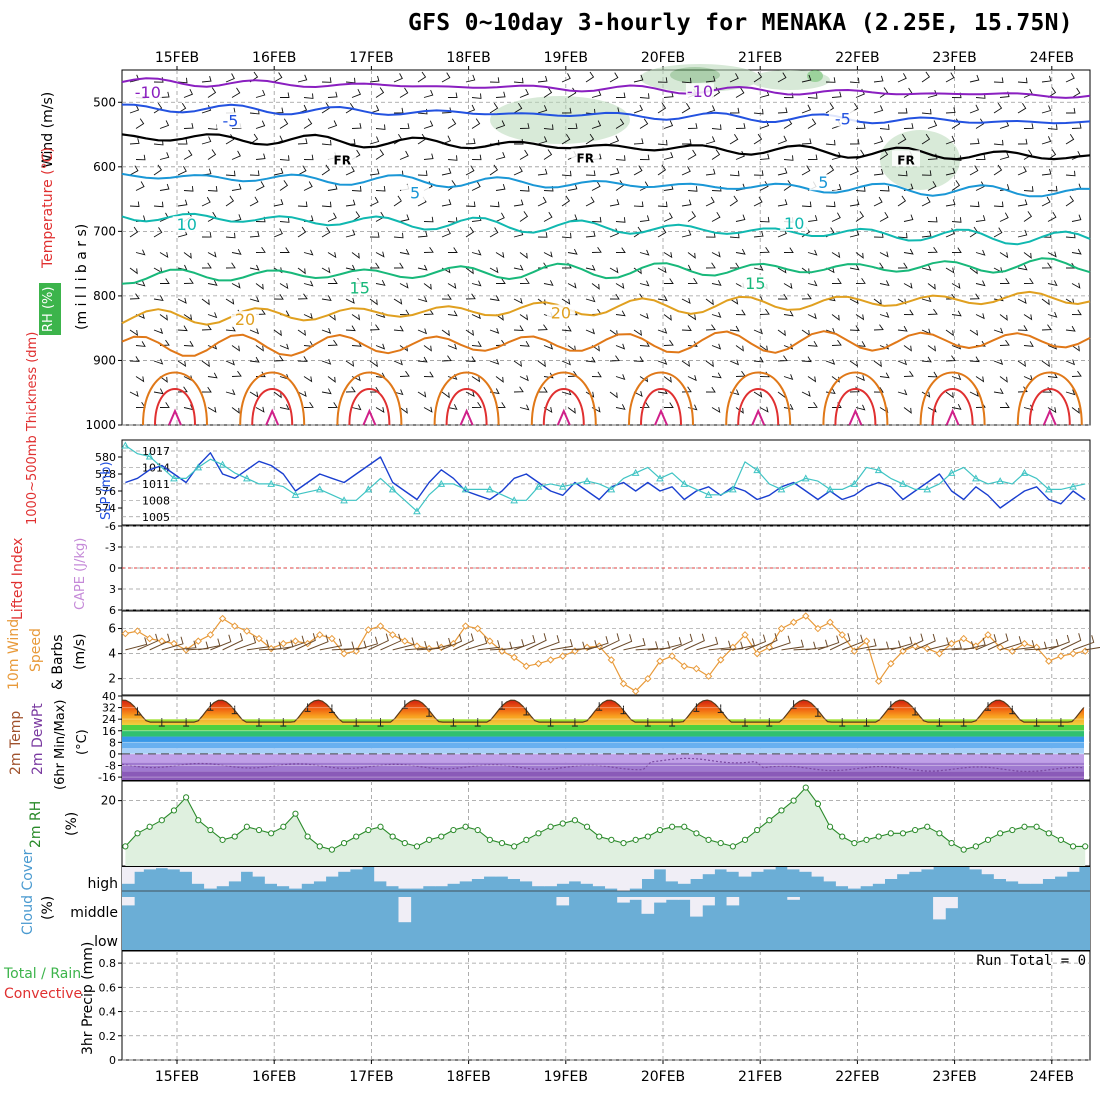 The image size is (1100, 1100). What do you see at coordinates (1052, 1077) in the screenshot?
I see `date-tick-bottom: 24FEB` at bounding box center [1052, 1077].